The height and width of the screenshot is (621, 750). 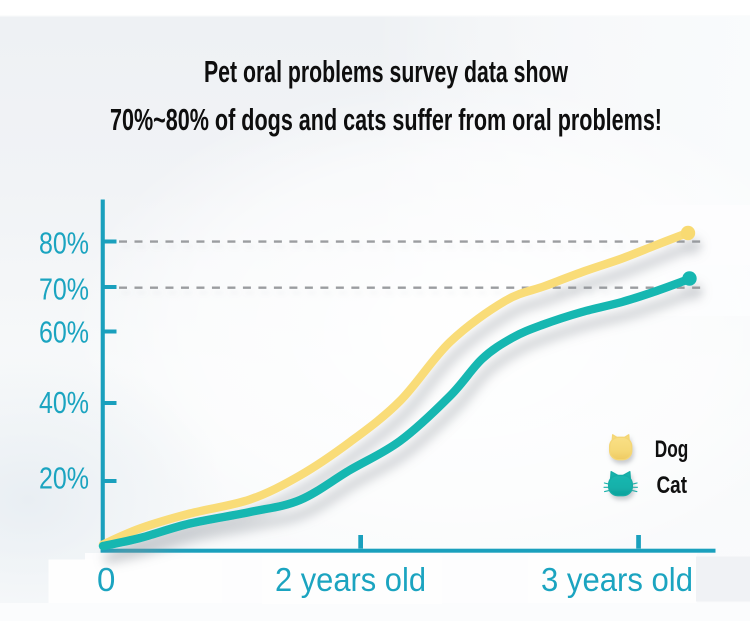 I want to click on svg-text: 20%, so click(x=64, y=478).